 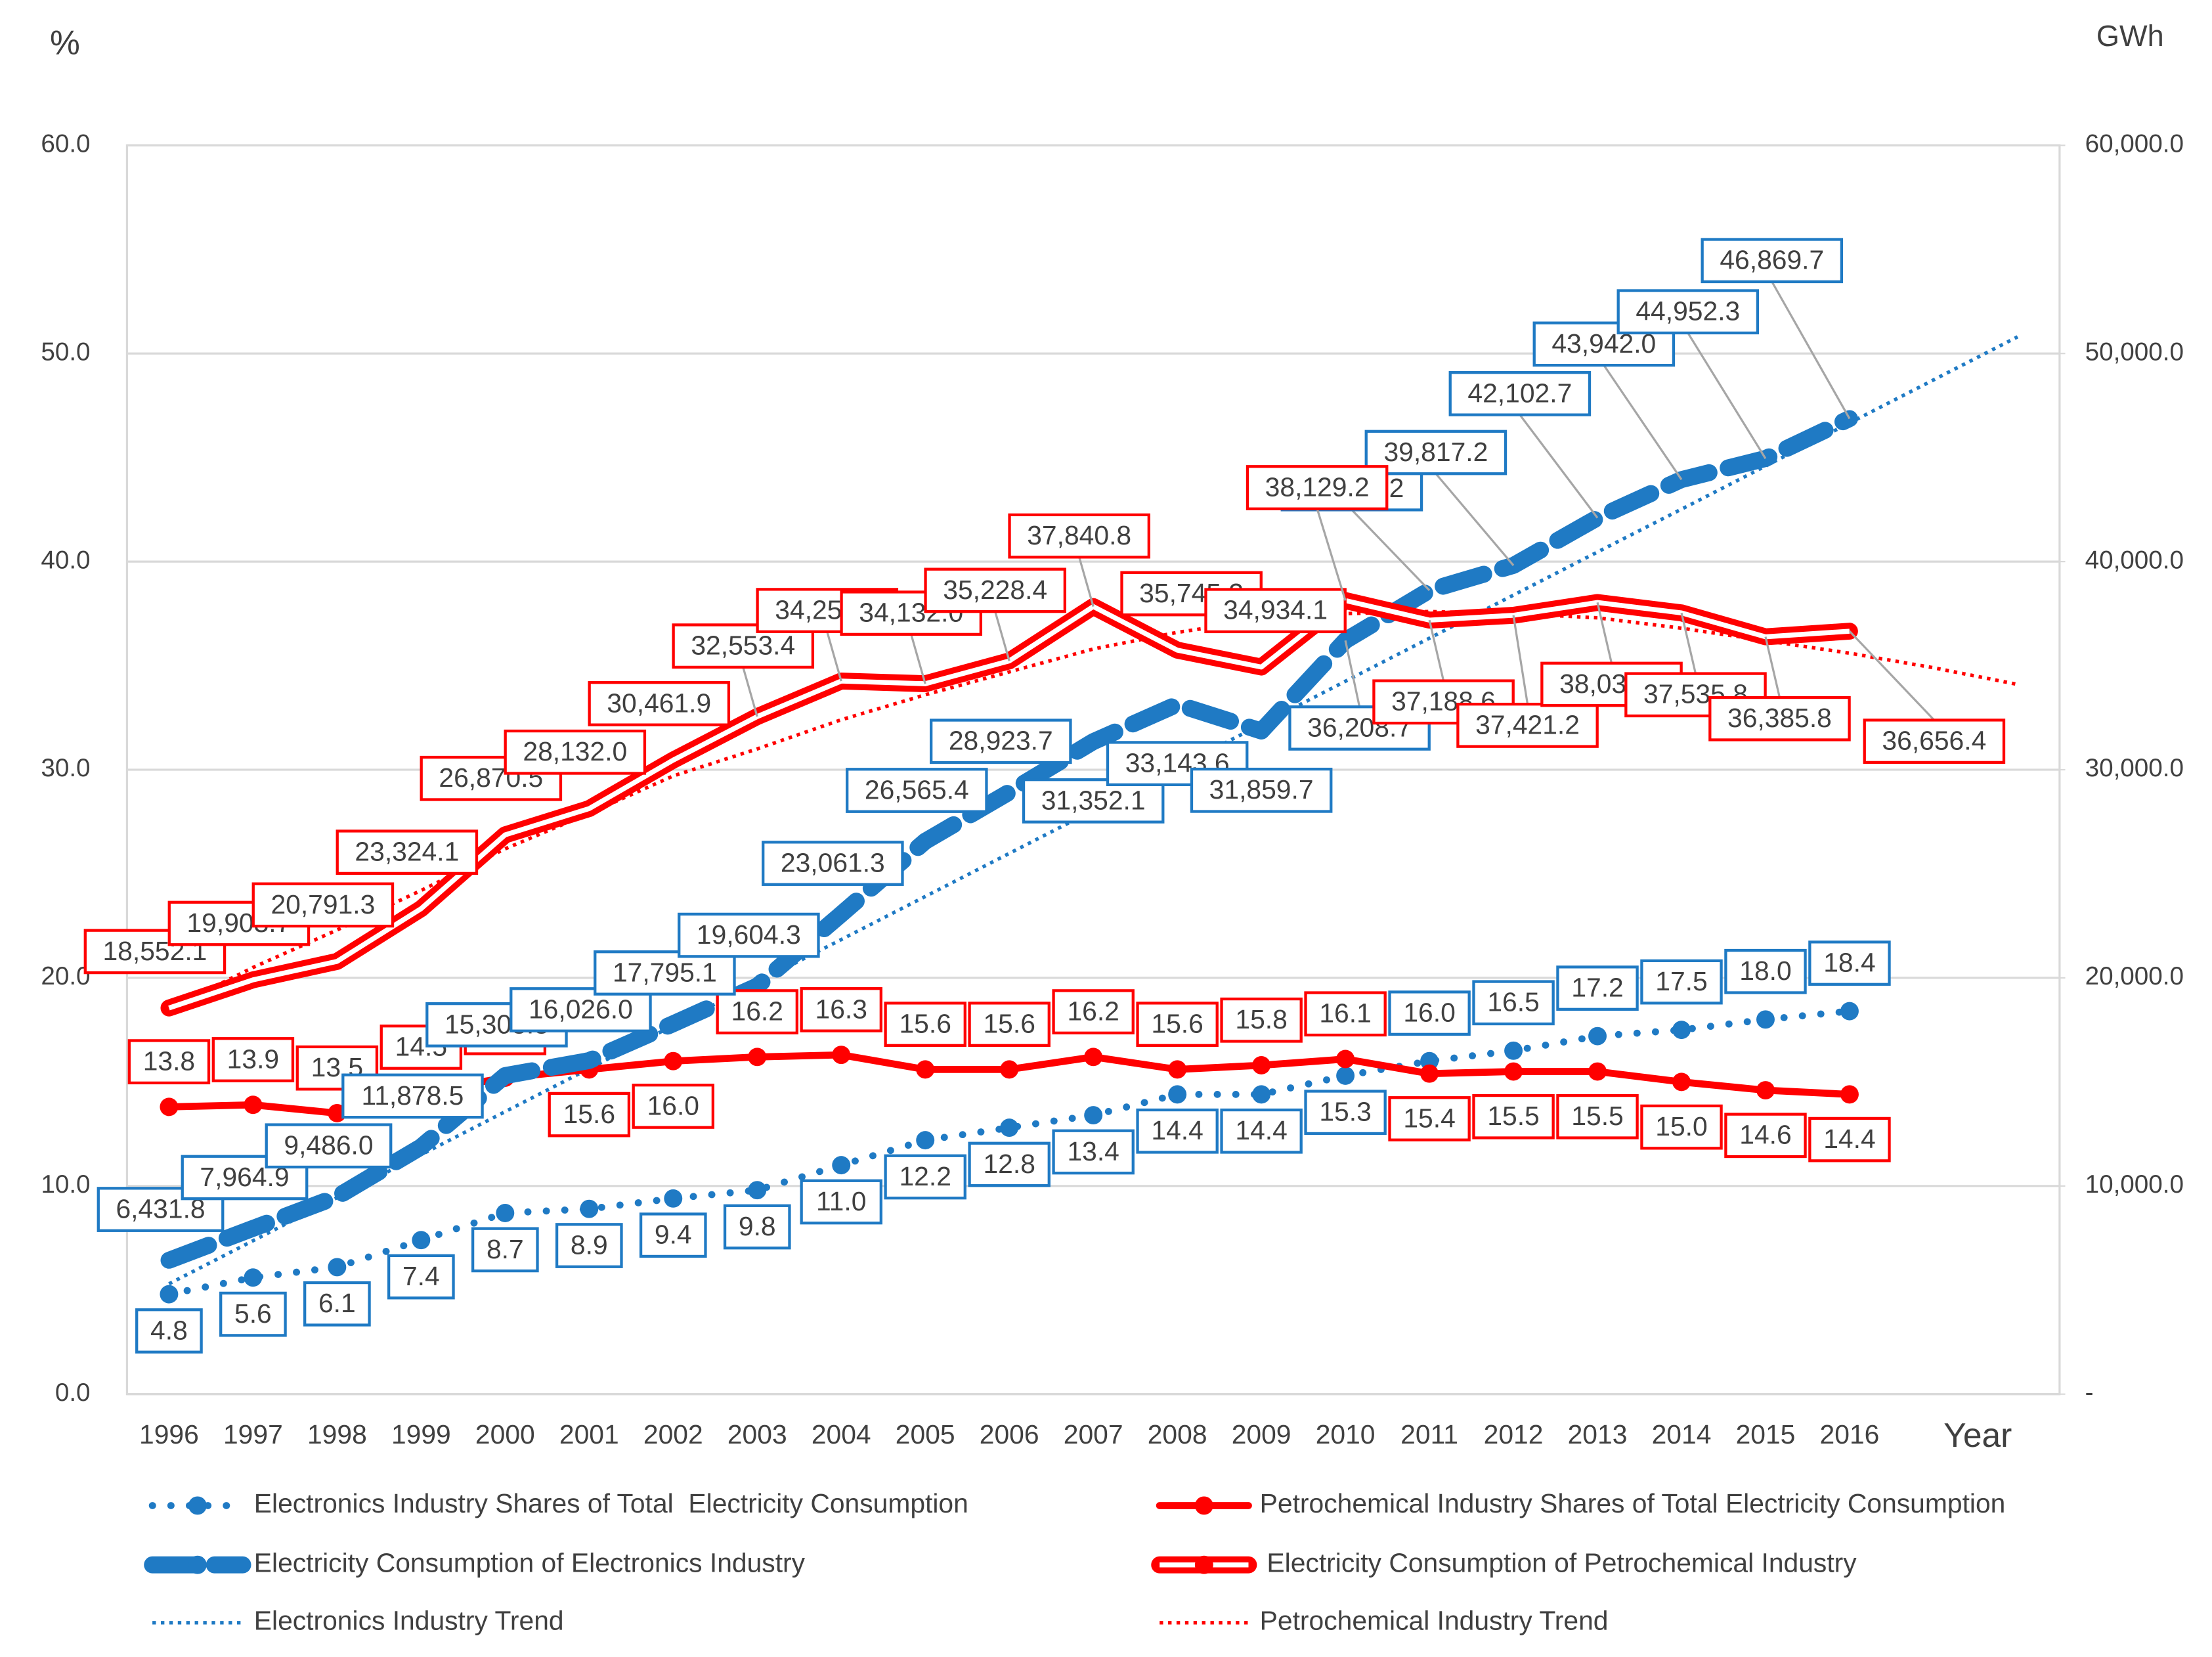 What do you see at coordinates (421, 1434) in the screenshot?
I see `x-tick-label: 1999` at bounding box center [421, 1434].